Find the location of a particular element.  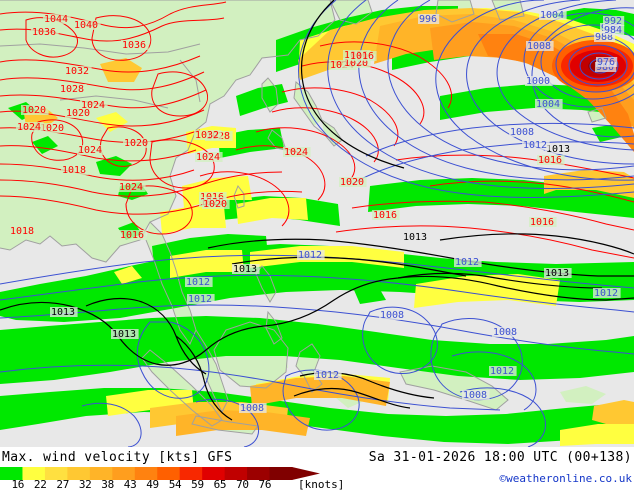

color-scale-tick: 43 is located at coordinates (130, 484).